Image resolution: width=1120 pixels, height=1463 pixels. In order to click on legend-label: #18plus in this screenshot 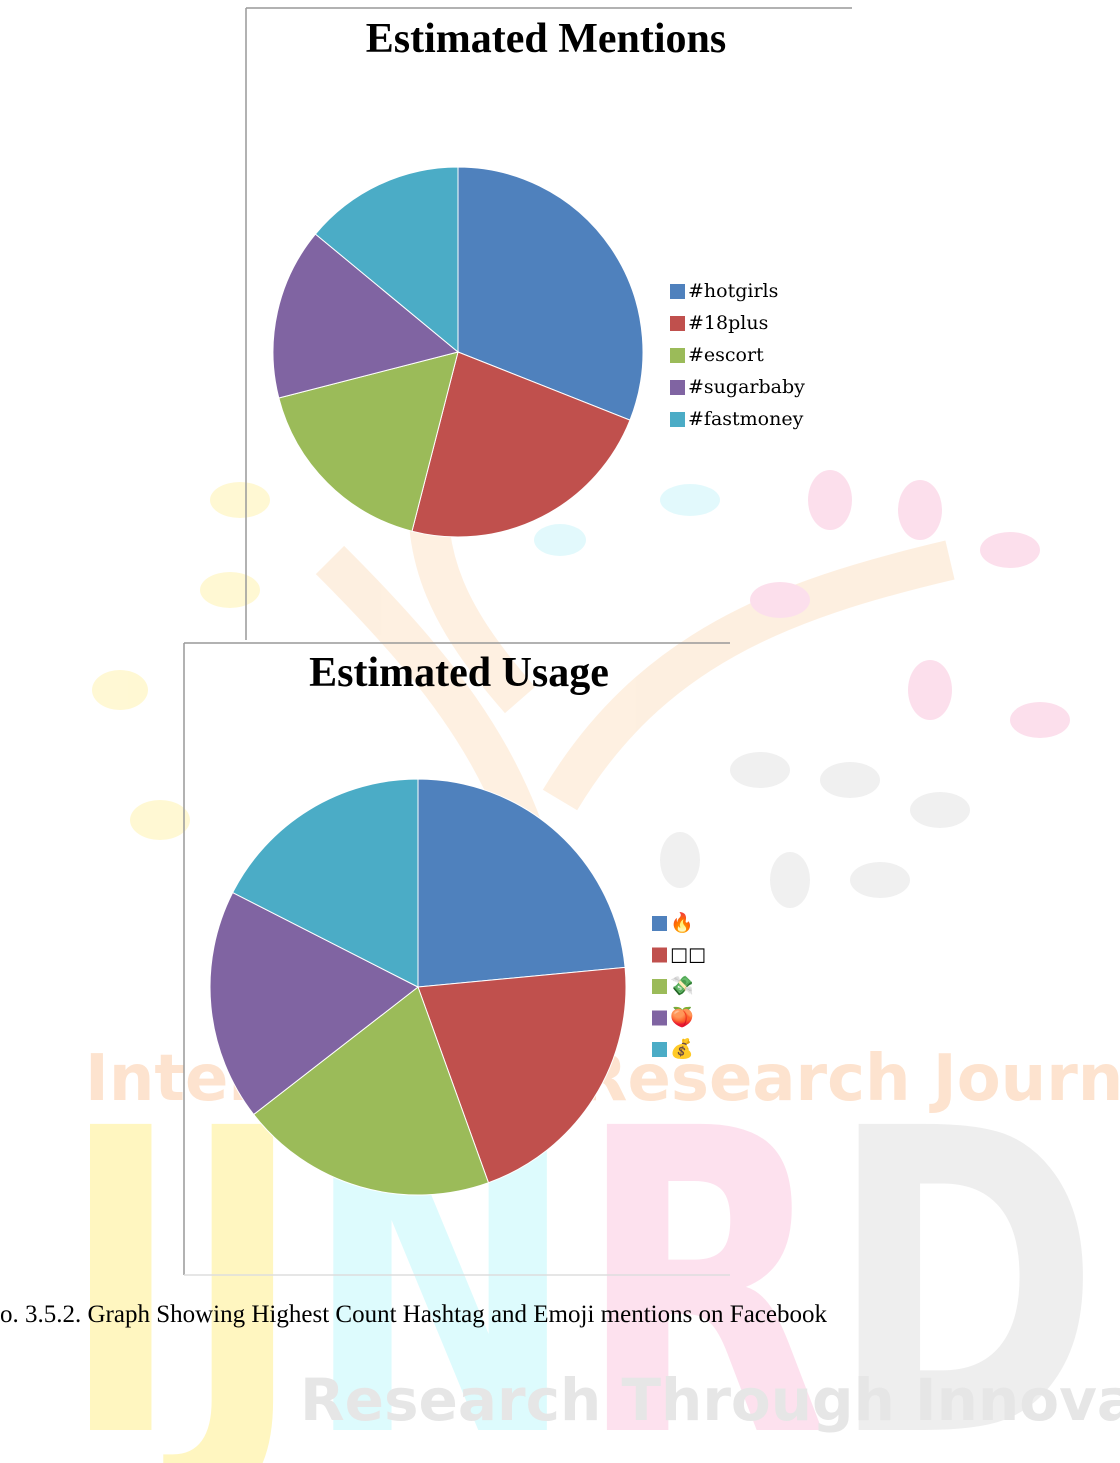, I will do `click(728, 323)`.